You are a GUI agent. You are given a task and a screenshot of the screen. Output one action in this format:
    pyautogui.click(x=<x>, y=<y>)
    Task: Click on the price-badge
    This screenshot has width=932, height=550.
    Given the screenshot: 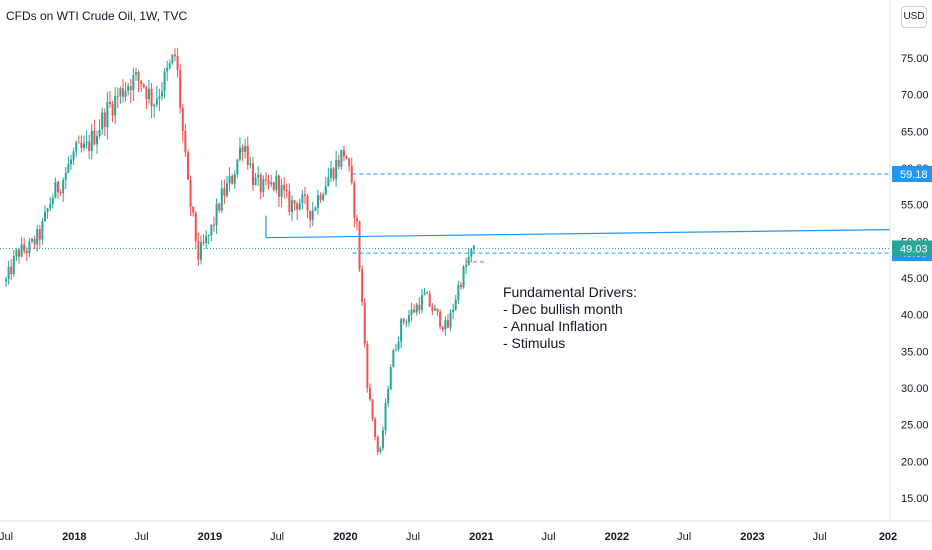 What is the action you would take?
    pyautogui.click(x=912, y=248)
    